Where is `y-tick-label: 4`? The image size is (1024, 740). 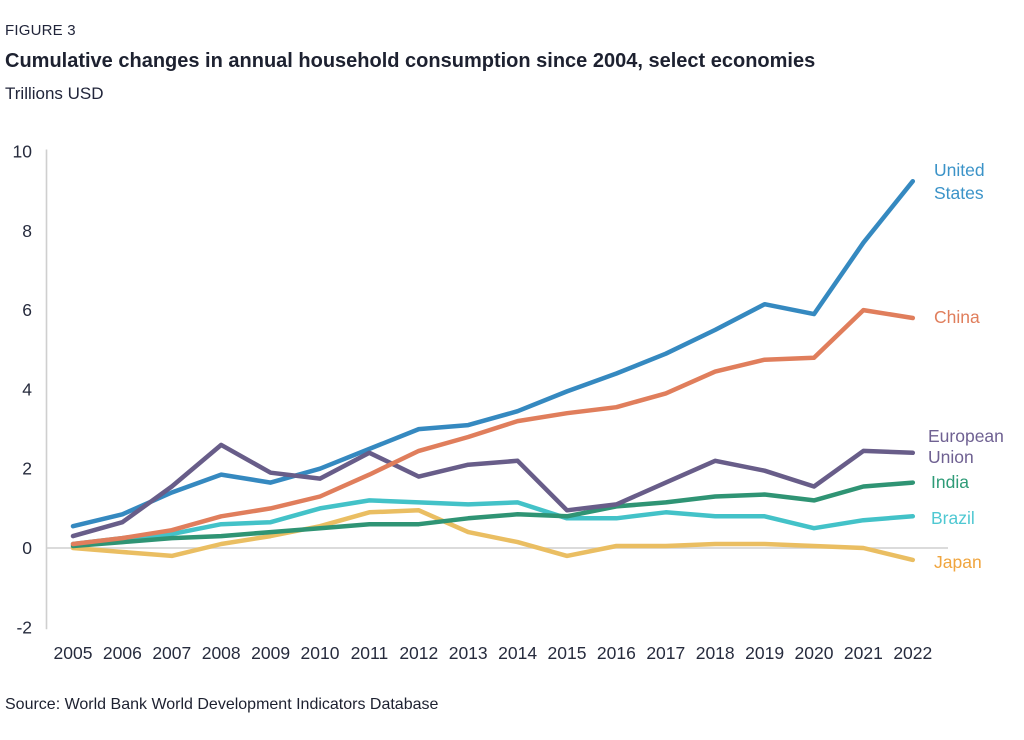
y-tick-label: 4 is located at coordinates (27, 389).